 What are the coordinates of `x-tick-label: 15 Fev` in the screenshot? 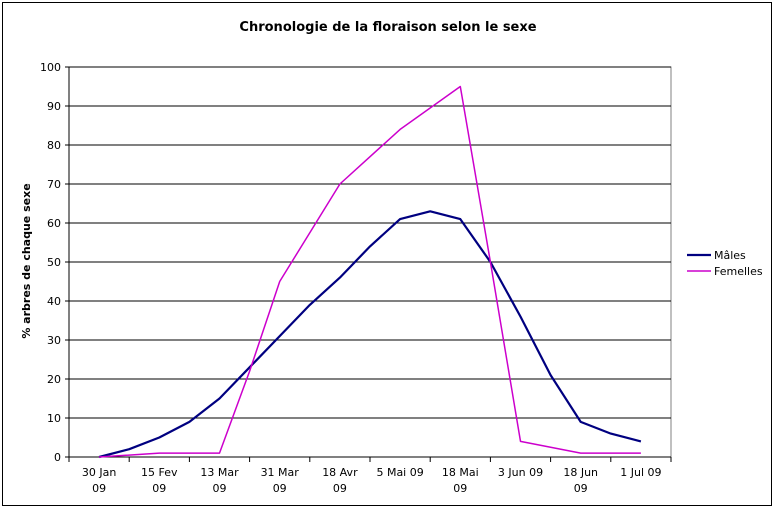 It's located at (159, 472).